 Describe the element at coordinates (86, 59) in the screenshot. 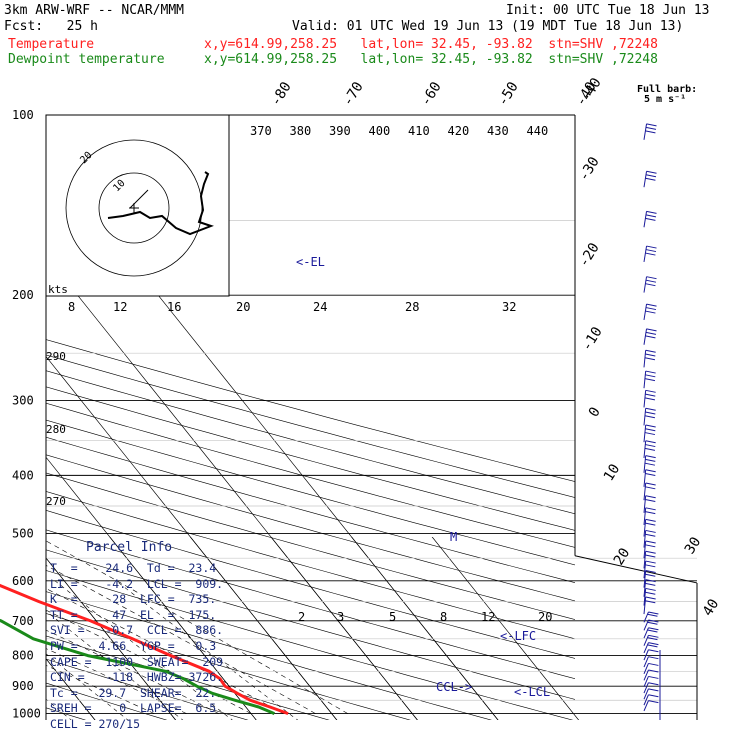

I see `dewpoint-label: Dewpoint temperature` at that location.